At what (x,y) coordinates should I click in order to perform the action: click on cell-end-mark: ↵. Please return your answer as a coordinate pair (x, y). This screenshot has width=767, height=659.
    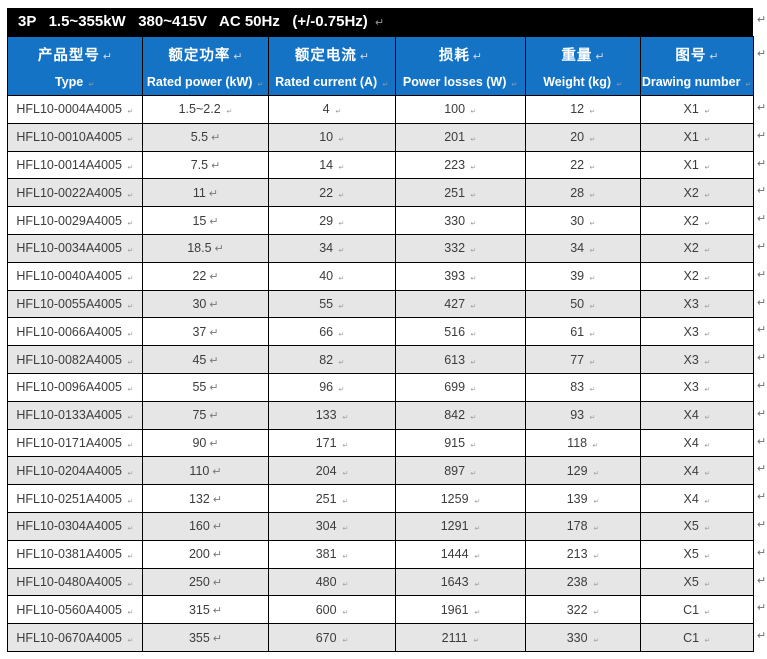
    Looking at the image, I should click on (619, 84).